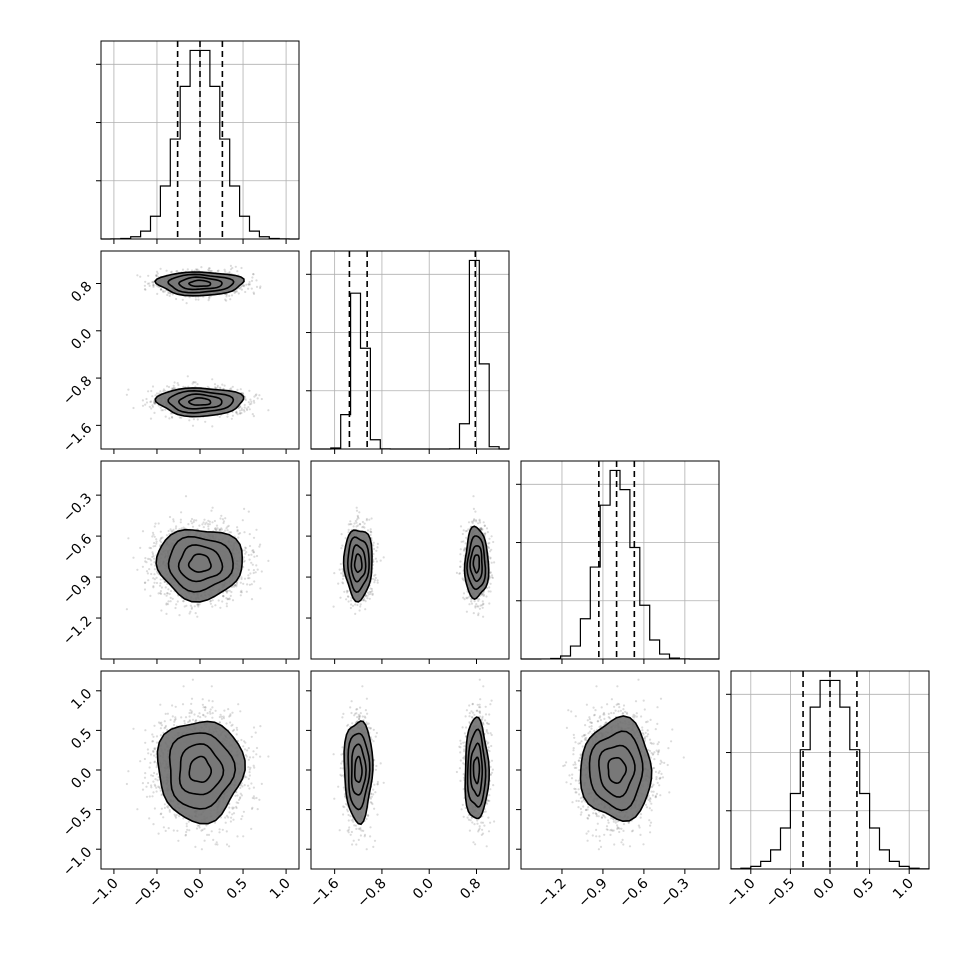 This screenshot has height=970, width=970. I want to click on histogram-p0, so click(200, 144).